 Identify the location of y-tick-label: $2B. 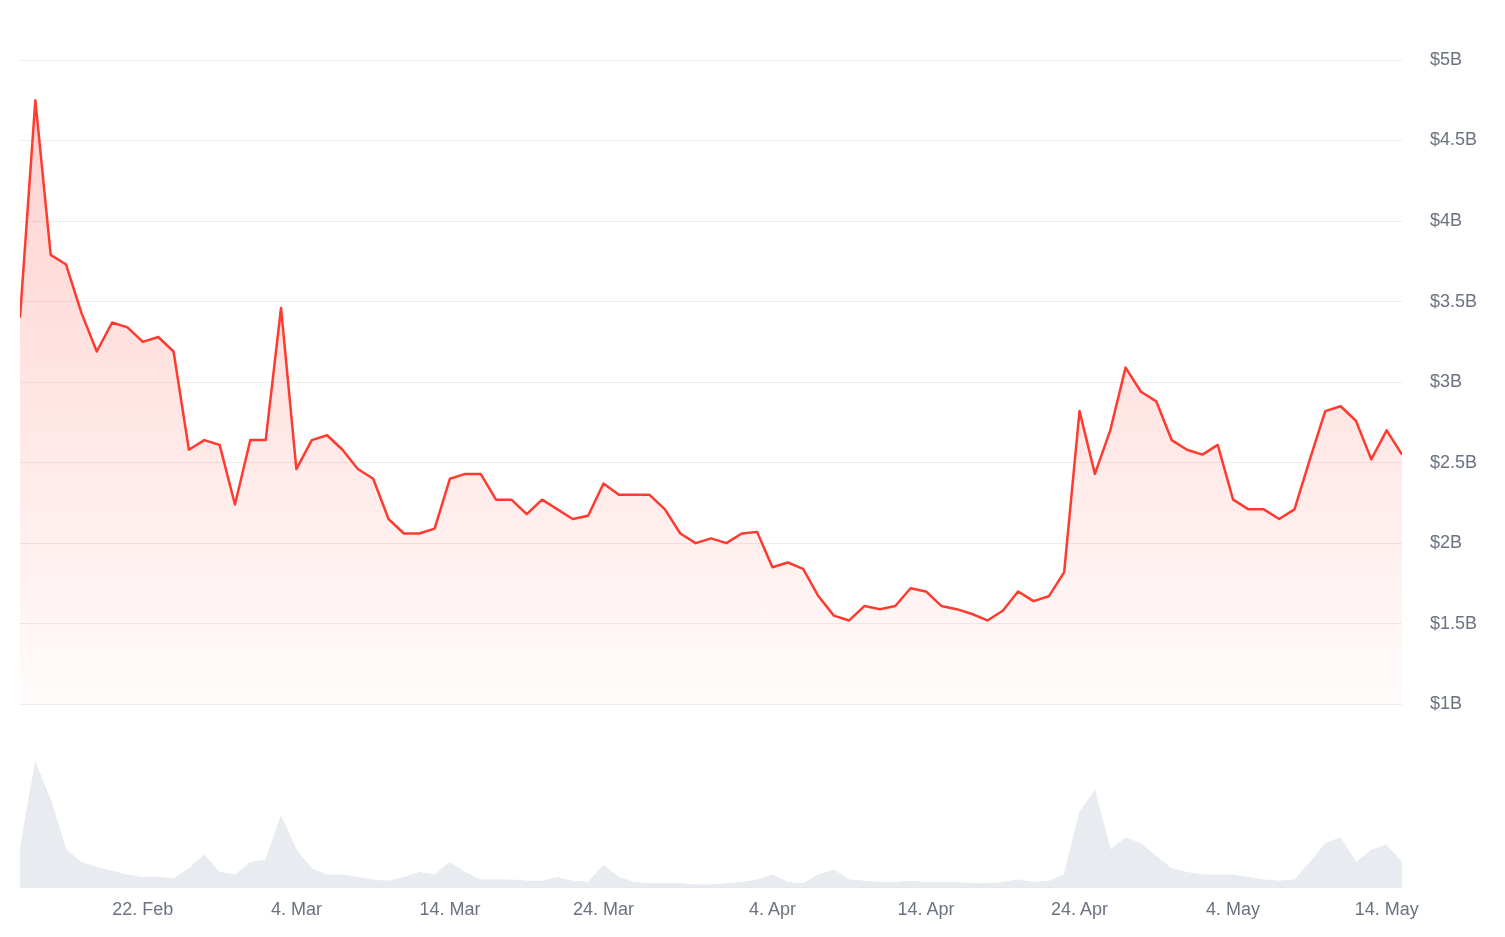
(1446, 542).